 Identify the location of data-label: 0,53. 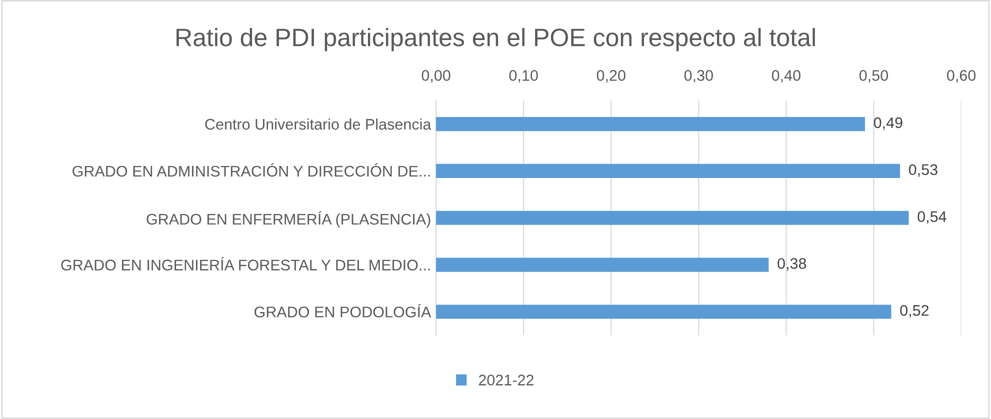
(923, 170).